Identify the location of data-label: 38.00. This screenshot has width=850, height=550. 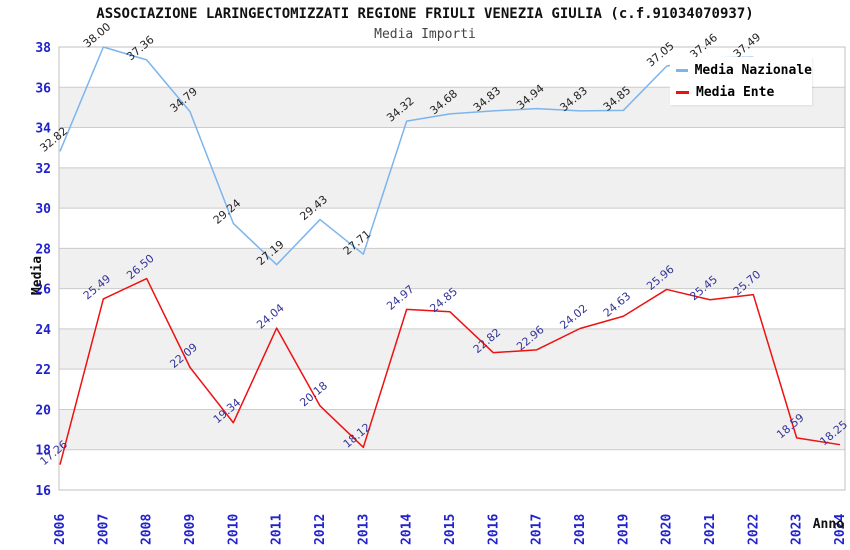
(97, 35).